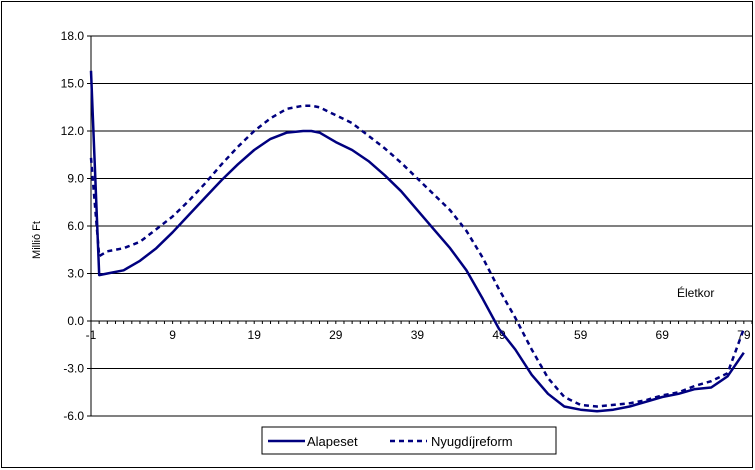  I want to click on y-axis-label: Millió Ft, so click(37, 240).